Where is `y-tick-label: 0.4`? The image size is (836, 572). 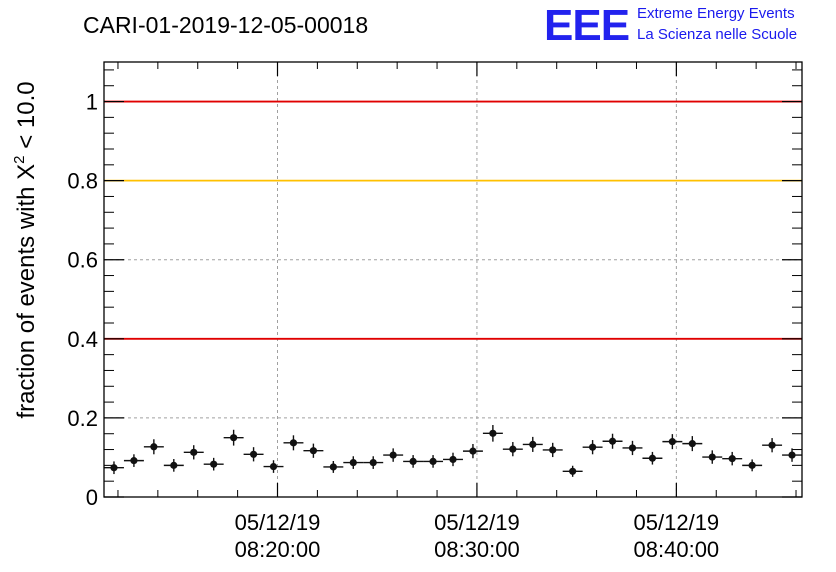
y-tick-label: 0.4 is located at coordinates (82, 339).